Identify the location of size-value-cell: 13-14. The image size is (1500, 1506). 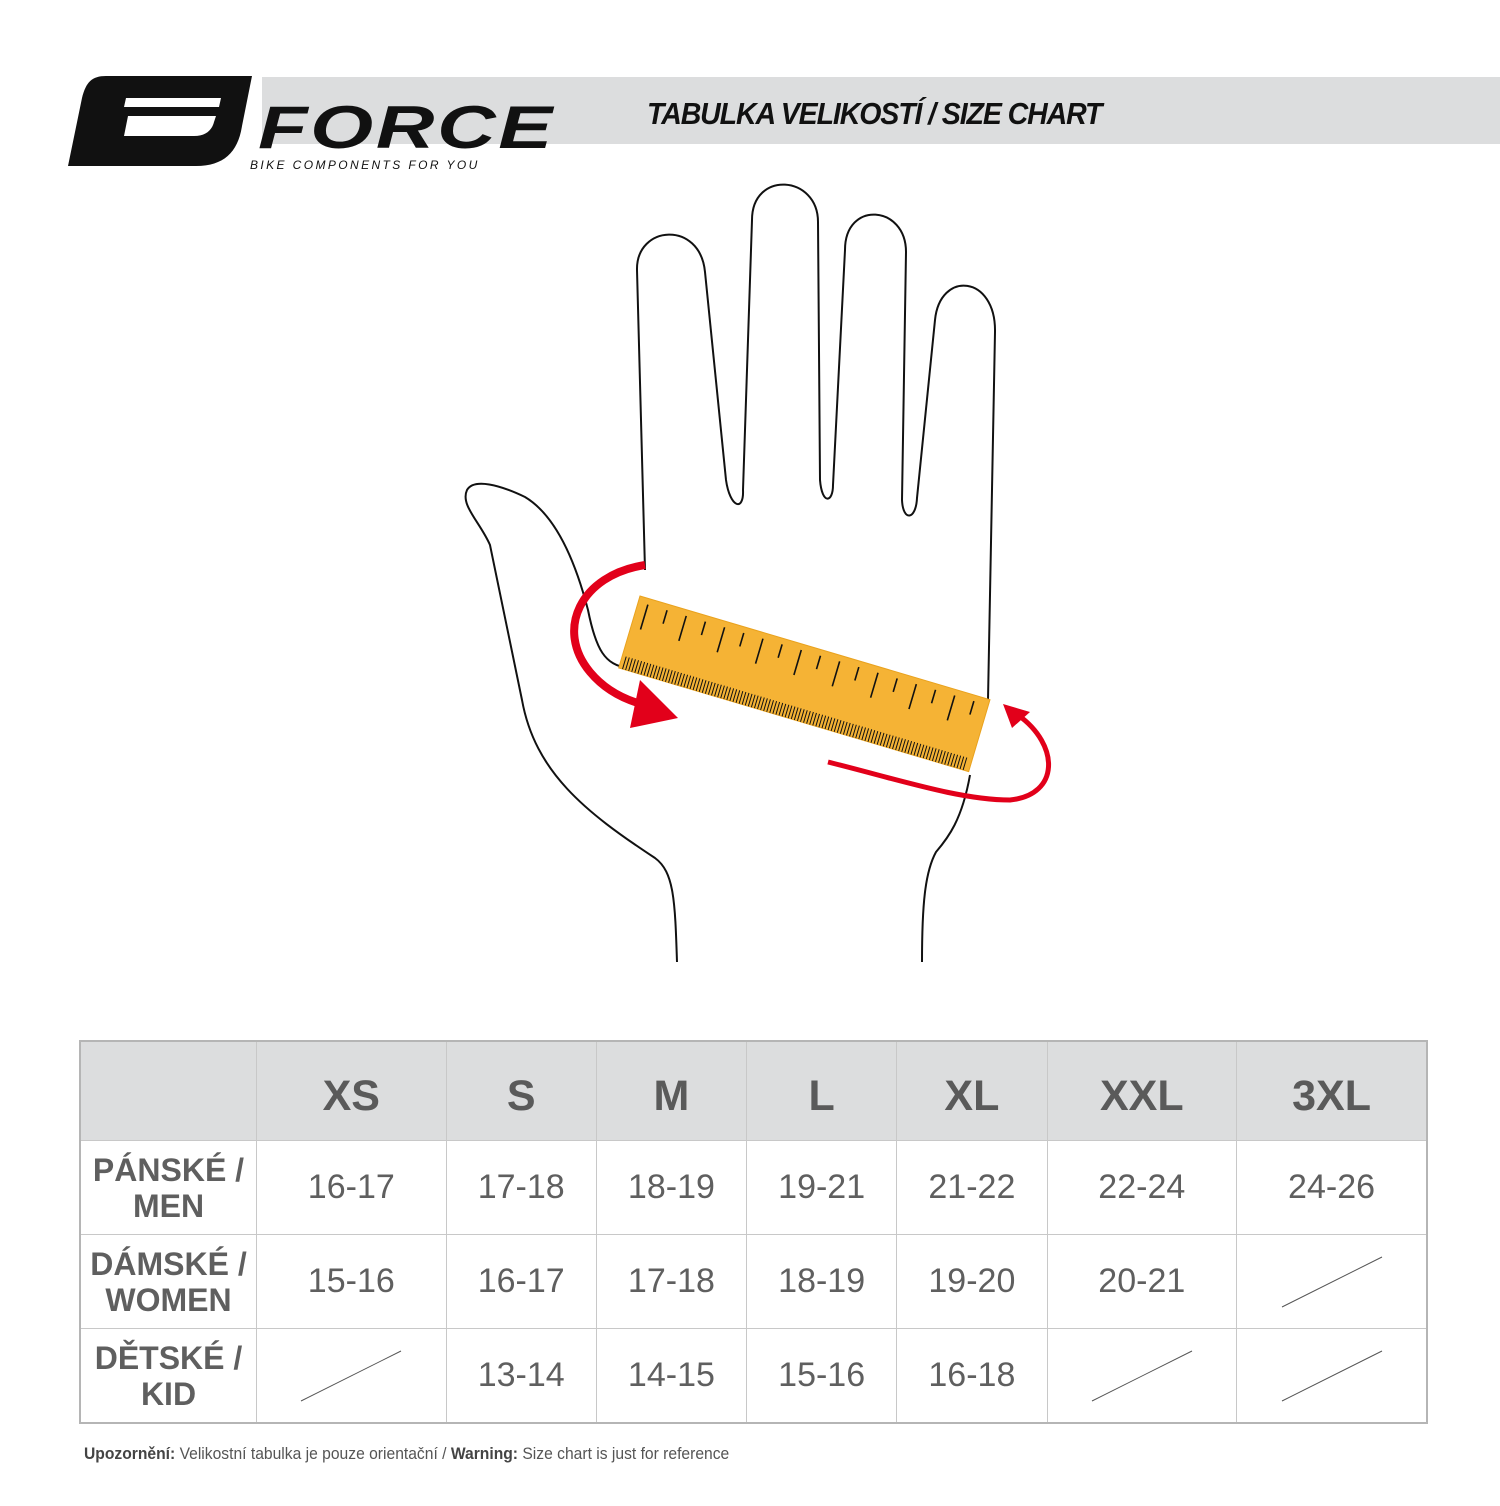
(521, 1376).